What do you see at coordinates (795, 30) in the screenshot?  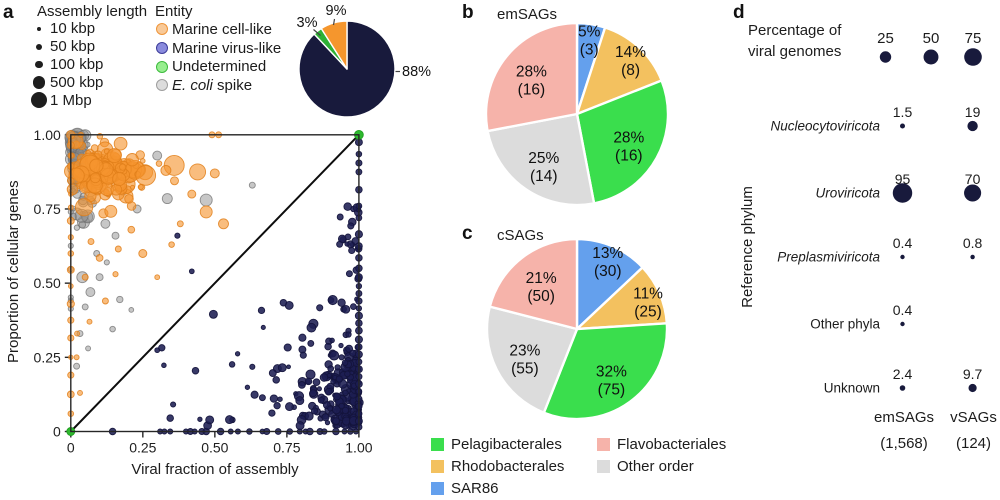 I see `dotplot-size-legend-title-line1: Percentage of` at bounding box center [795, 30].